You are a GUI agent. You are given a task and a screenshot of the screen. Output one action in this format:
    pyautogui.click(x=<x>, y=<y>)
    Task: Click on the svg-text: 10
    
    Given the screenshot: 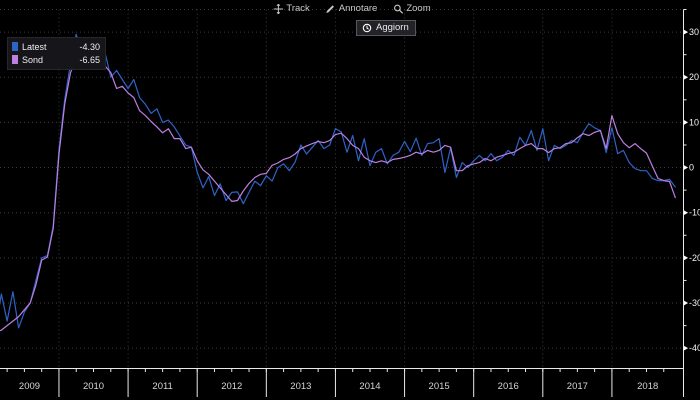 What is the action you would take?
    pyautogui.click(x=694, y=122)
    